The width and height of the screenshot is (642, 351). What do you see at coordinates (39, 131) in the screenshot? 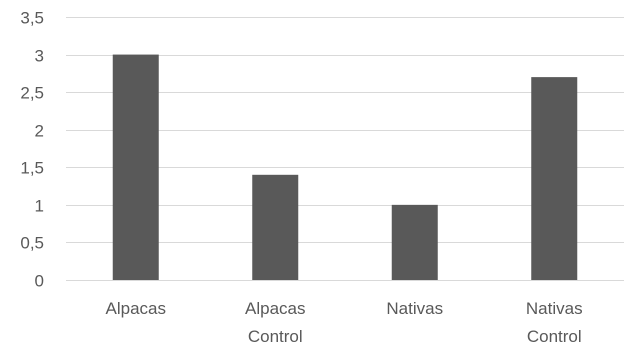
I see `y-tick-label: 2` at bounding box center [39, 131].